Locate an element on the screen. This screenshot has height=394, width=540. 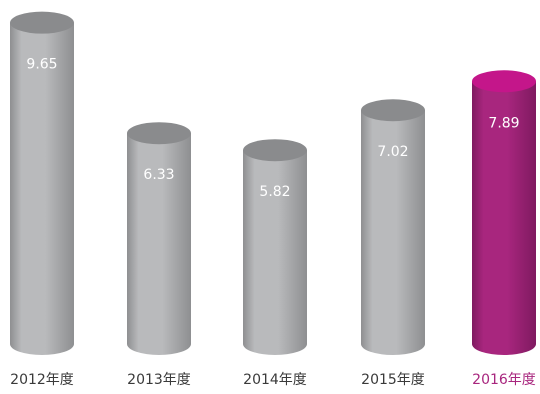
value-label: 6.33 is located at coordinates (158, 175).